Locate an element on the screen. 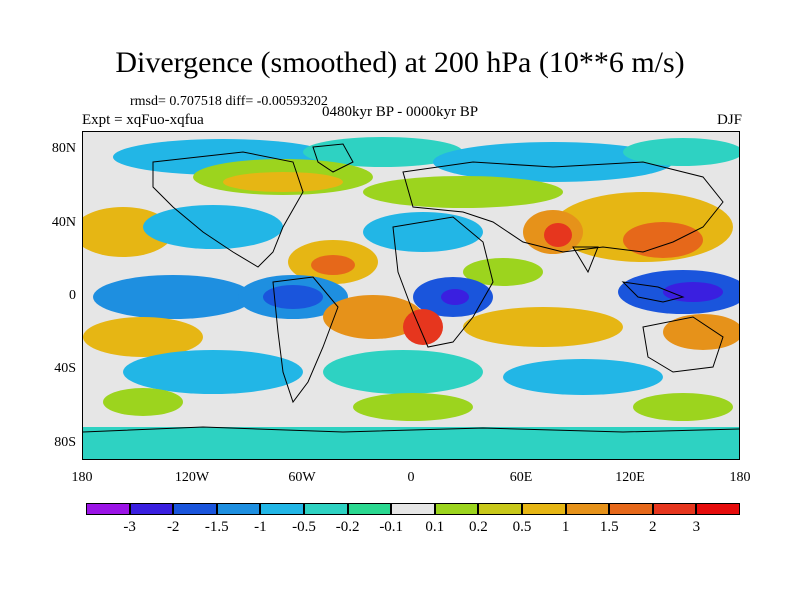 The height and width of the screenshot is (600, 800). colorbar-label: -0.1 is located at coordinates (391, 527).